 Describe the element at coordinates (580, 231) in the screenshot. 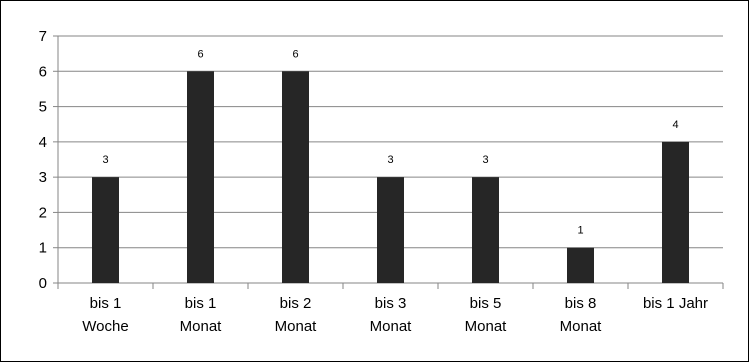

I see `data-label: 1` at that location.